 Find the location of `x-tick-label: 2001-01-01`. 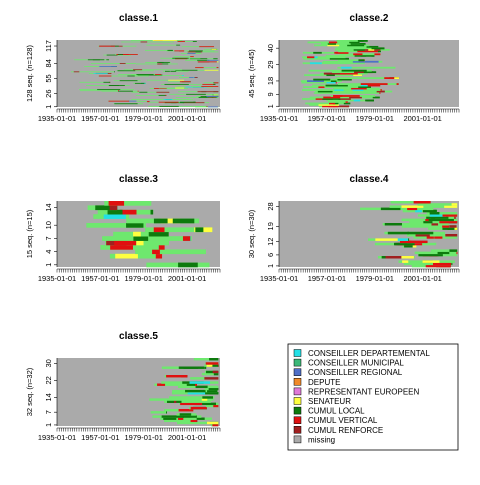

x-tick-label: 2001-01-01 is located at coordinates (187, 118).